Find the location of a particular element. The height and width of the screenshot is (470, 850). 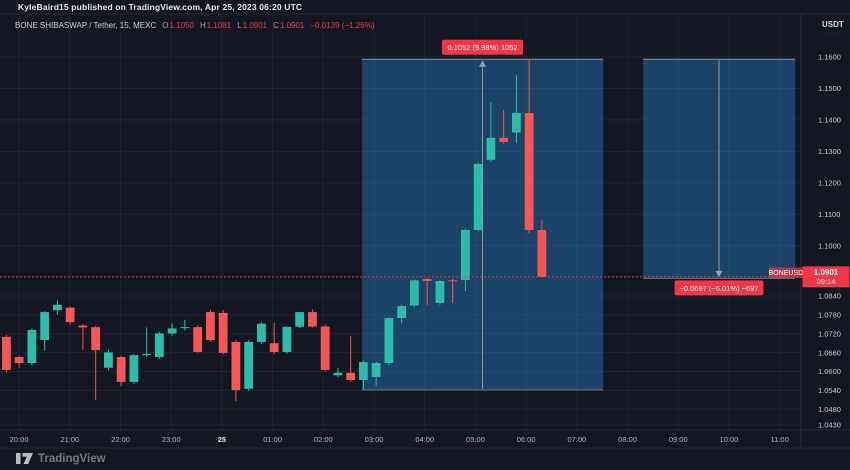

axis-dots: ····· is located at coordinates (831, 33).